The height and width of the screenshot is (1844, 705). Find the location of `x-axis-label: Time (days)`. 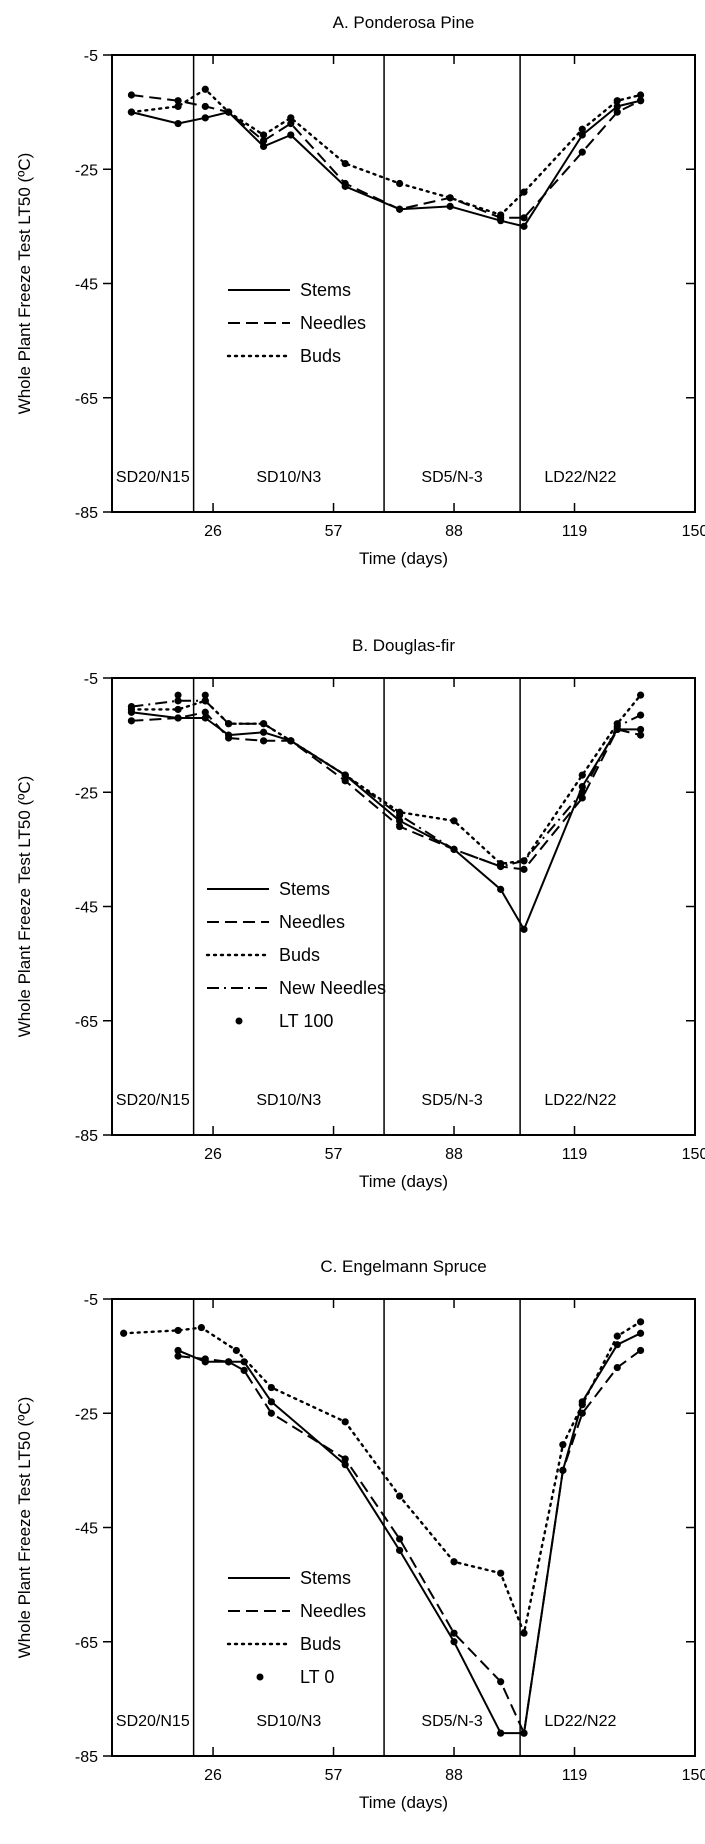

x-axis-label: Time (days) is located at coordinates (403, 1802).